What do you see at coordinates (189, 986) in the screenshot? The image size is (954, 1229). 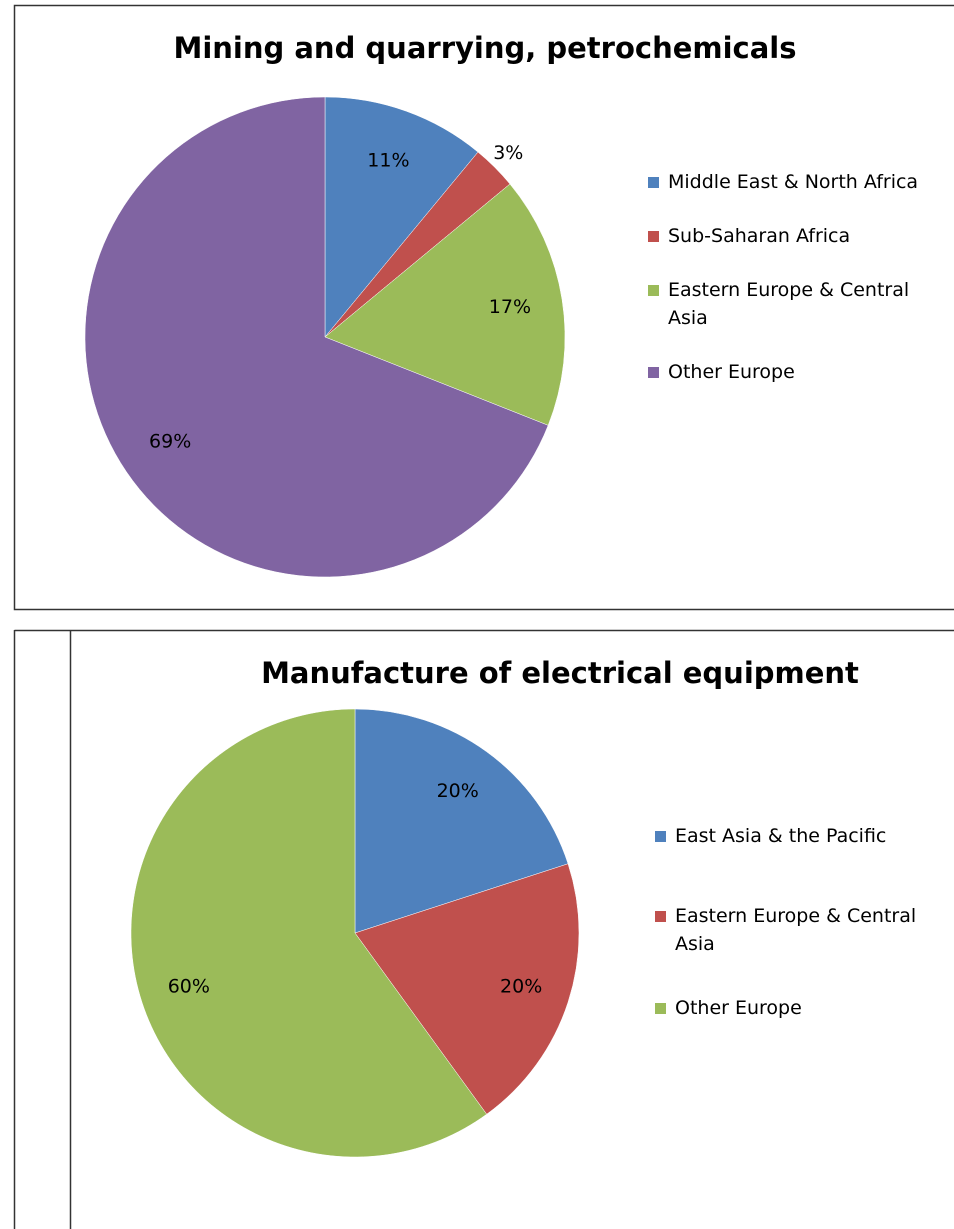 I see `data-label: 60%` at bounding box center [189, 986].